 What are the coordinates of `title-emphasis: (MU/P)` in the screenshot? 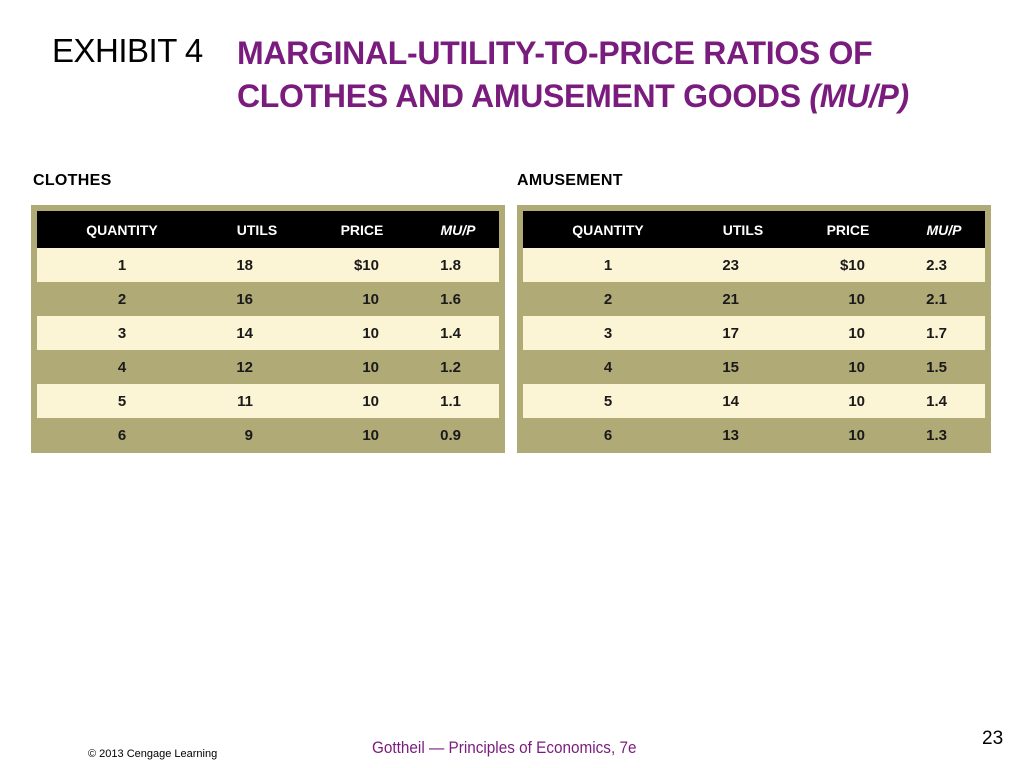 It's located at (859, 96).